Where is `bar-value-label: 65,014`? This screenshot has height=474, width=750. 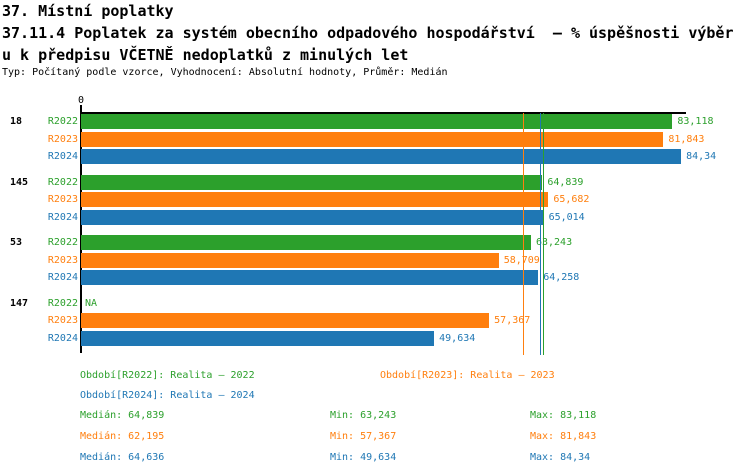 bar-value-label: 65,014 is located at coordinates (566, 217).